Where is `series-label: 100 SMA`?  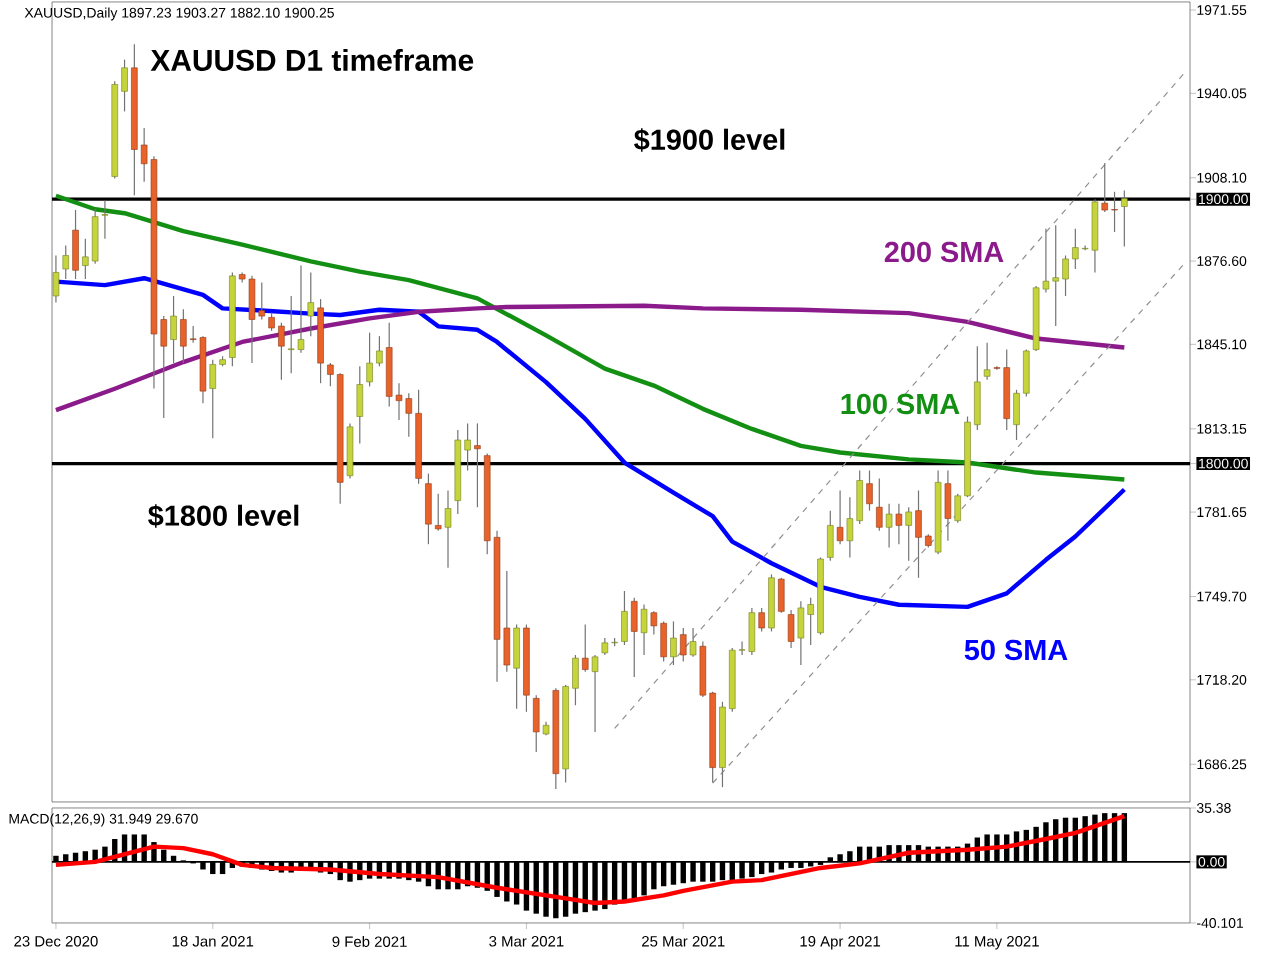
series-label: 100 SMA is located at coordinates (900, 404).